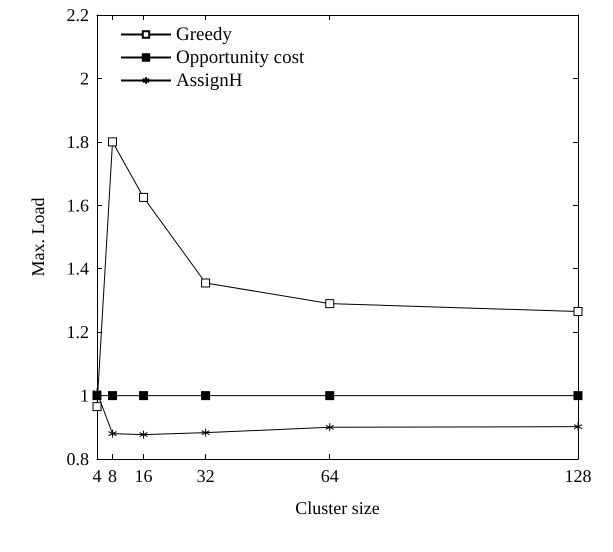  I want to click on x-tick-label: 32, so click(205, 476).